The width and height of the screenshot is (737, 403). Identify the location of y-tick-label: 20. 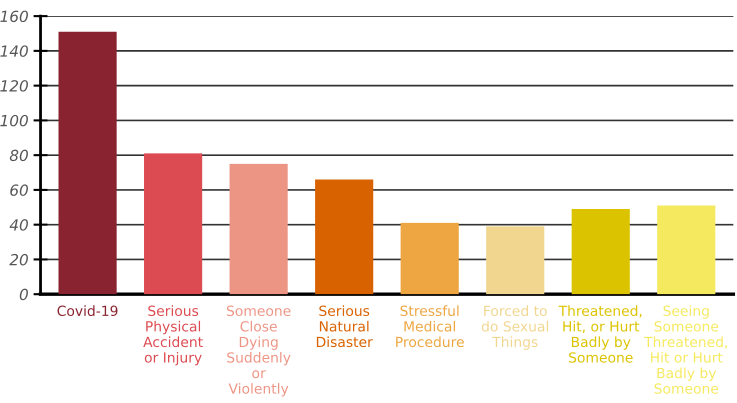
(18, 260).